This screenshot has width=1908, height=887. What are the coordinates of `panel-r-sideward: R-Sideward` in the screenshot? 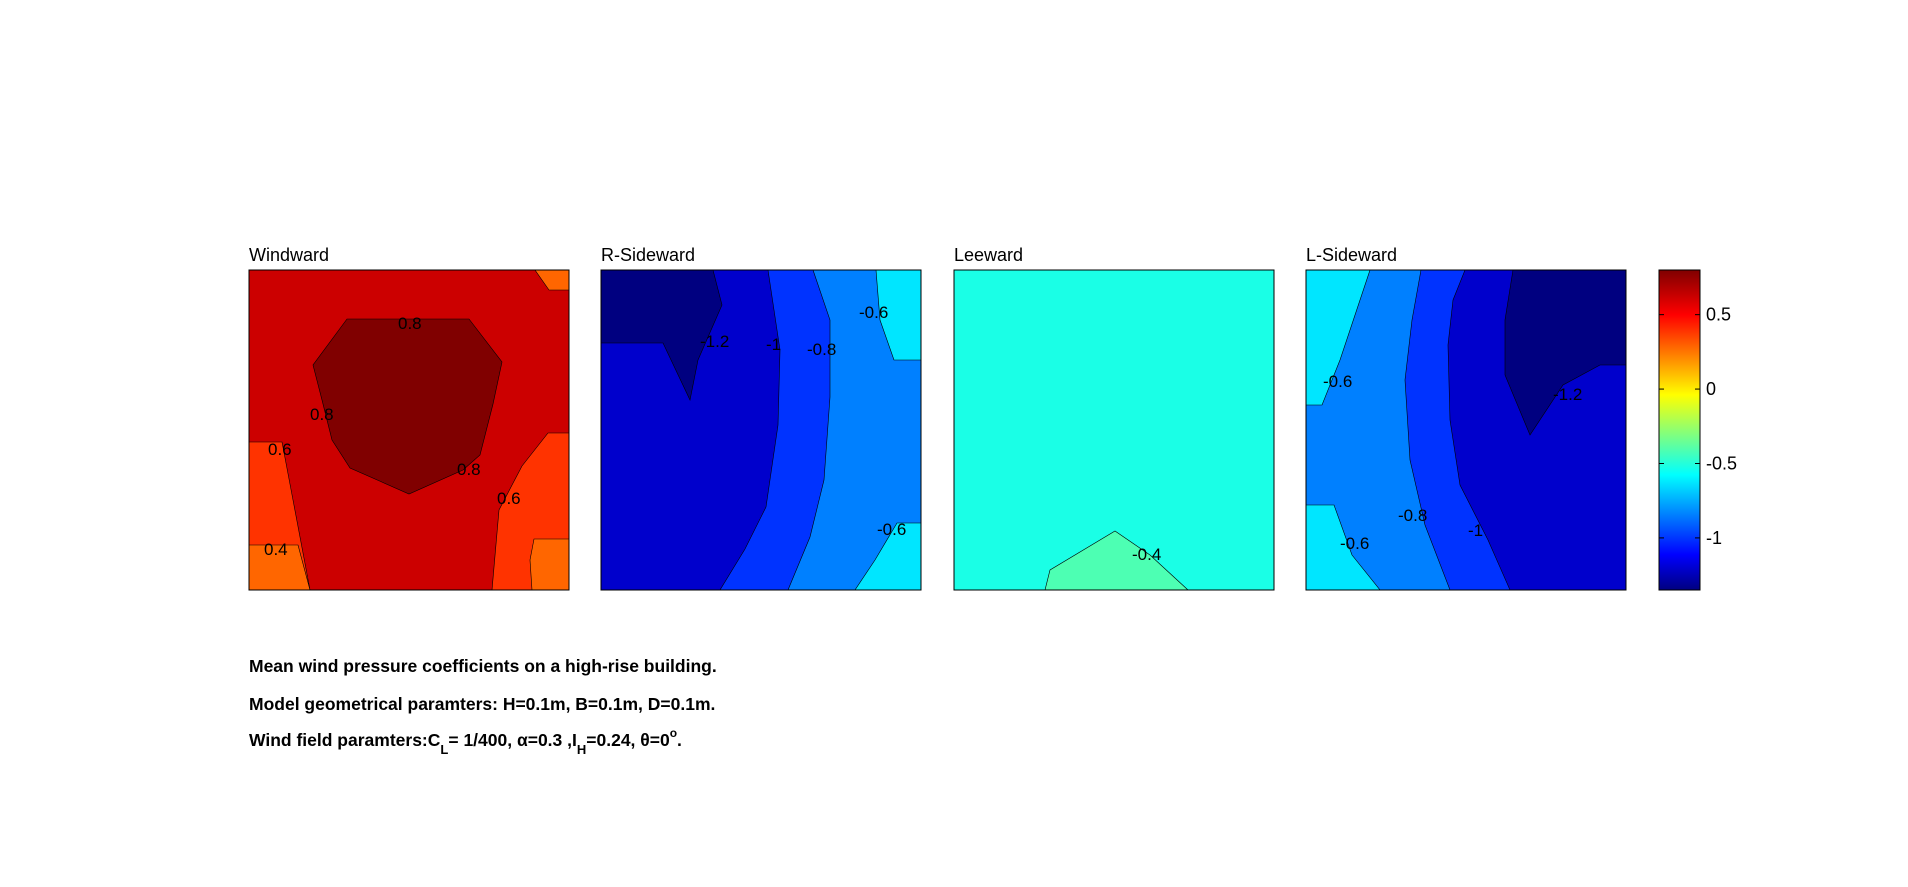 It's located at (761, 418).